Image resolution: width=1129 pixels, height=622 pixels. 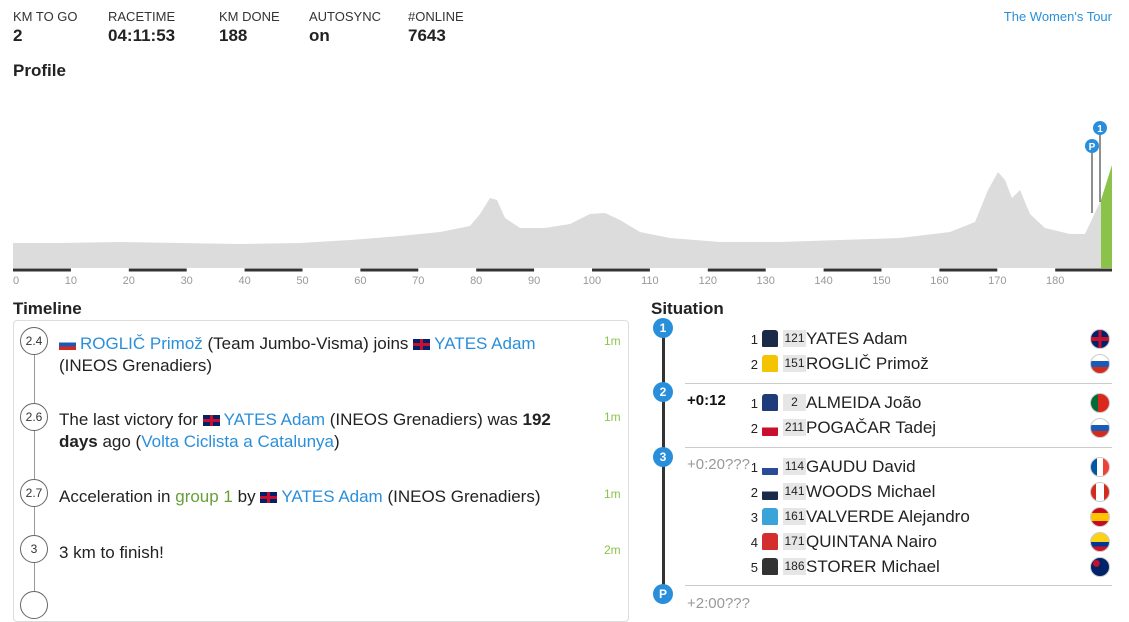 I want to click on rider-position: 4, so click(x=754, y=542).